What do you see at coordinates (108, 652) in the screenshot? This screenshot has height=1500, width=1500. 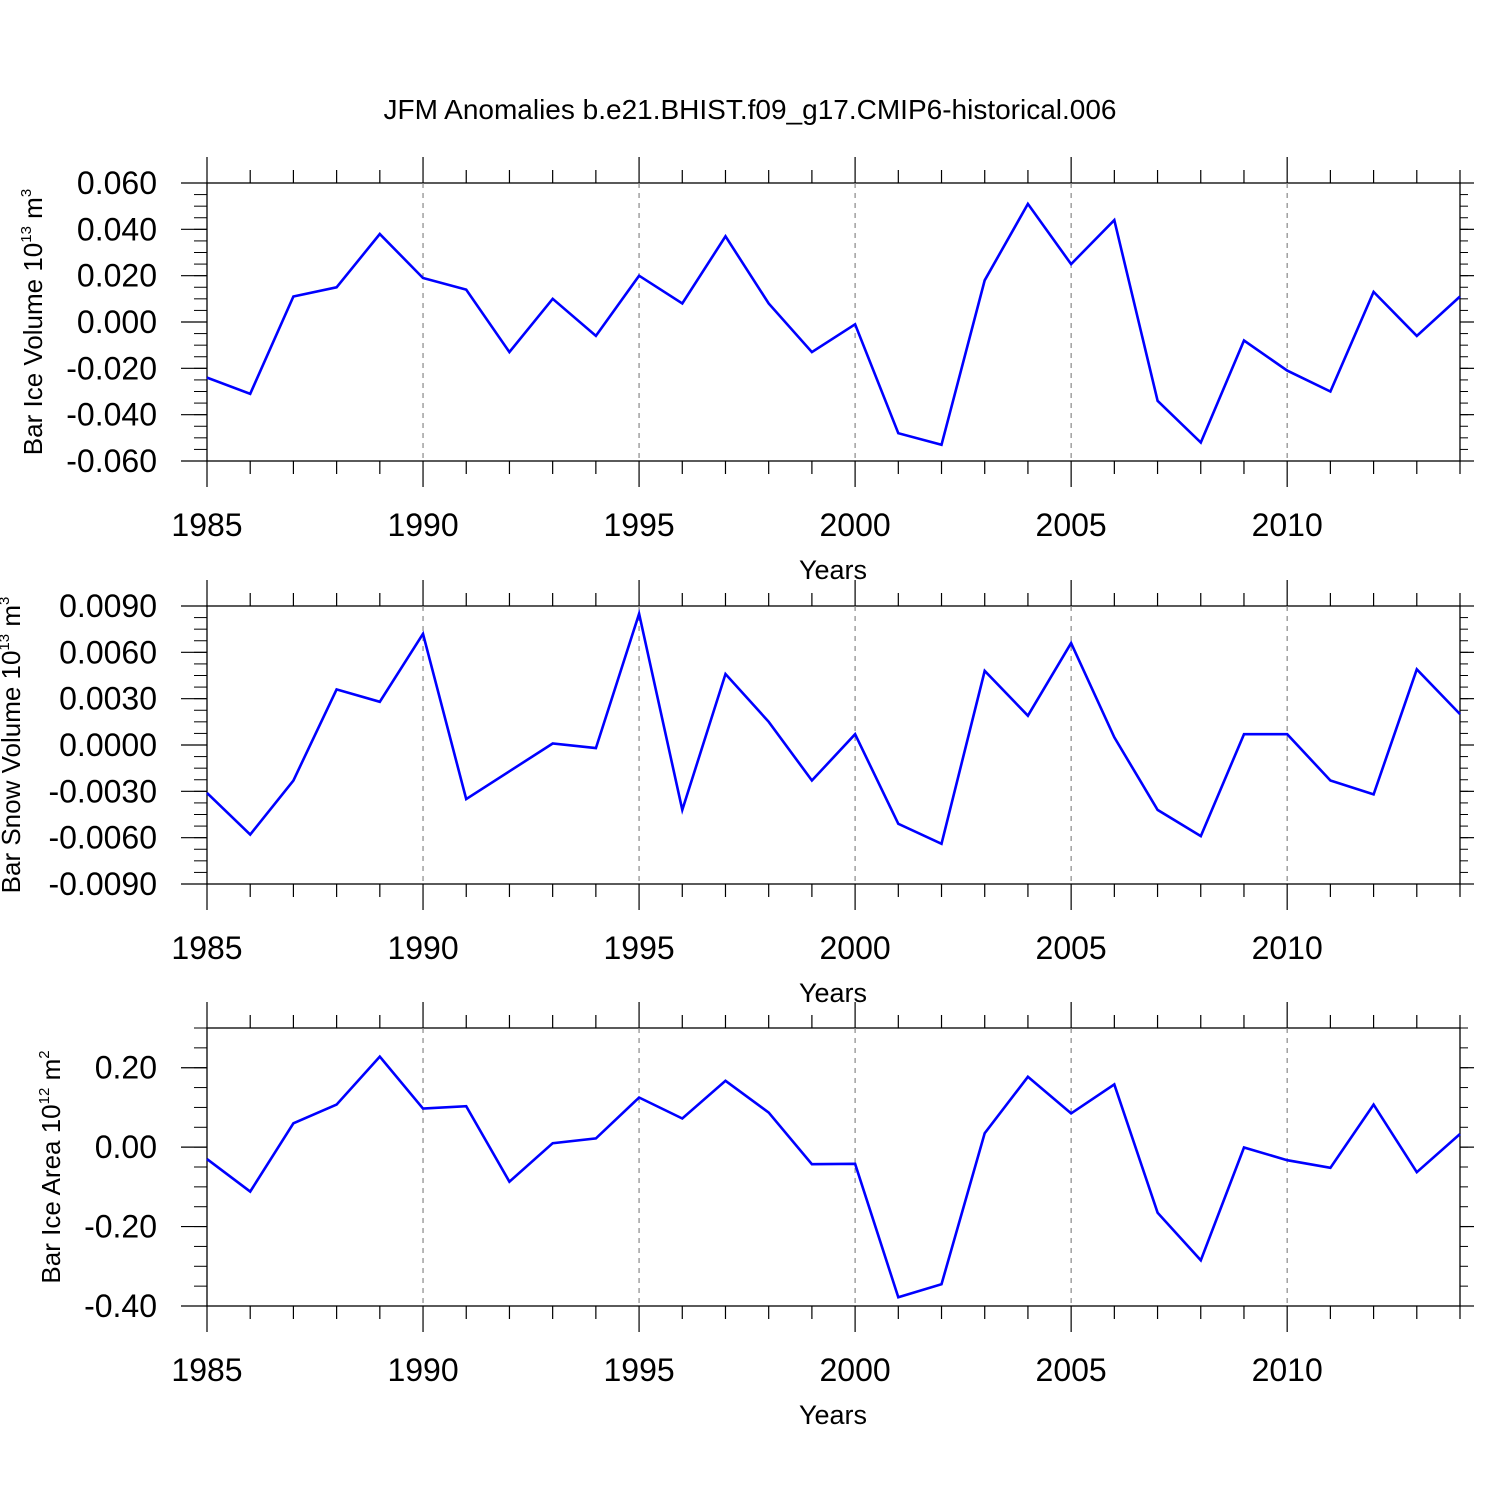 I see `y-tick-label: 0.0060` at bounding box center [108, 652].